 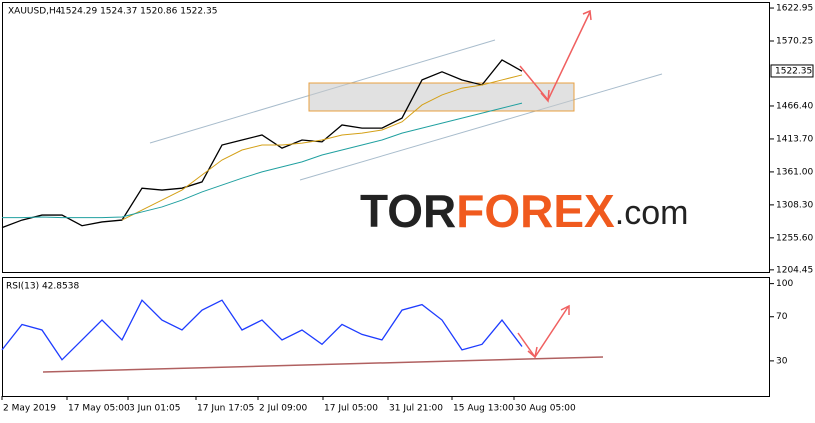 What do you see at coordinates (794, 205) in the screenshot?
I see `y-tick-label: 1308.30` at bounding box center [794, 205].